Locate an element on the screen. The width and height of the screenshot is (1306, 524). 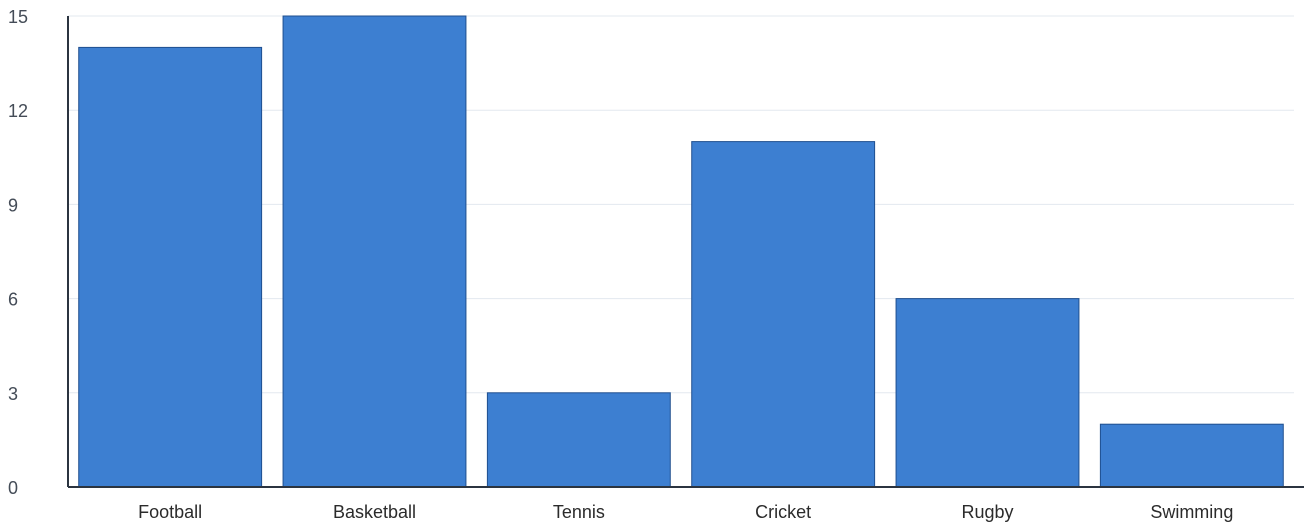
x-tick-label: Rugby is located at coordinates (987, 512).